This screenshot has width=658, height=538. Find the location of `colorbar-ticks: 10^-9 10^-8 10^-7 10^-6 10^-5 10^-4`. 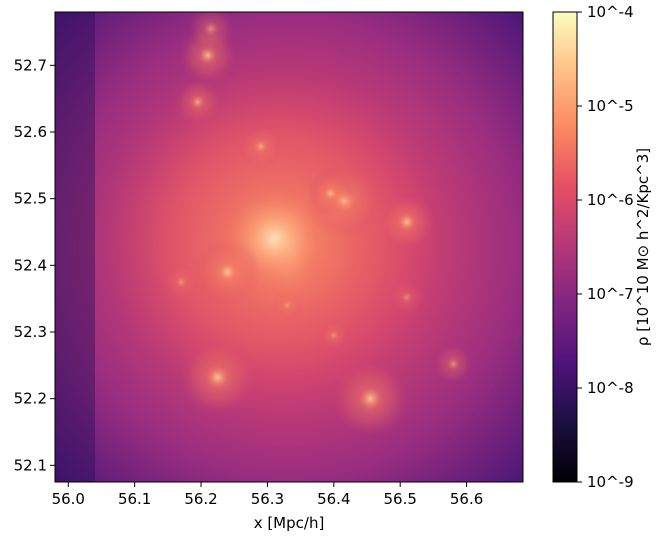

colorbar-ticks: 10^-9 10^-8 10^-7 10^-6 10^-5 10^-4 is located at coordinates (605, 247).